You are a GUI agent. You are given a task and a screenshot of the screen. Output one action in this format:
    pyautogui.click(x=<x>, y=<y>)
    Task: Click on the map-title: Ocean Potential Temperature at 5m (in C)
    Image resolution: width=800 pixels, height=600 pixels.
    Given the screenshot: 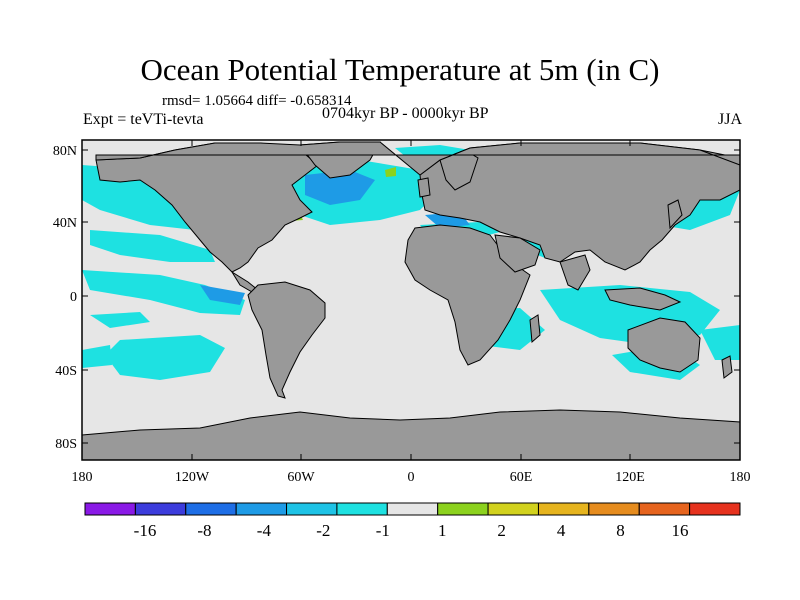 What is the action you would take?
    pyautogui.click(x=400, y=69)
    